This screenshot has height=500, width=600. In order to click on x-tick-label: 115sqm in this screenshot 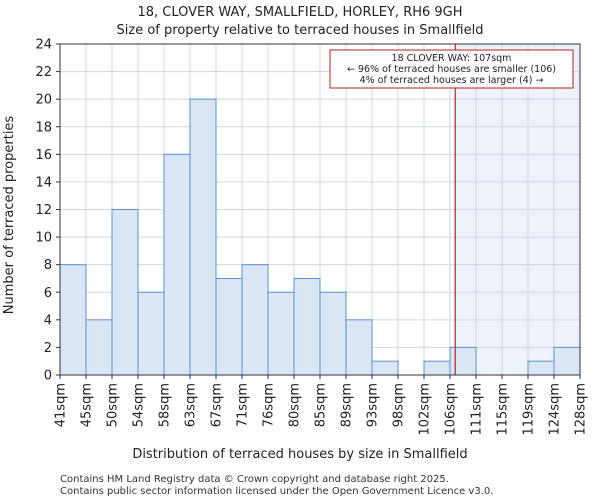, I will do `click(503, 409)`.